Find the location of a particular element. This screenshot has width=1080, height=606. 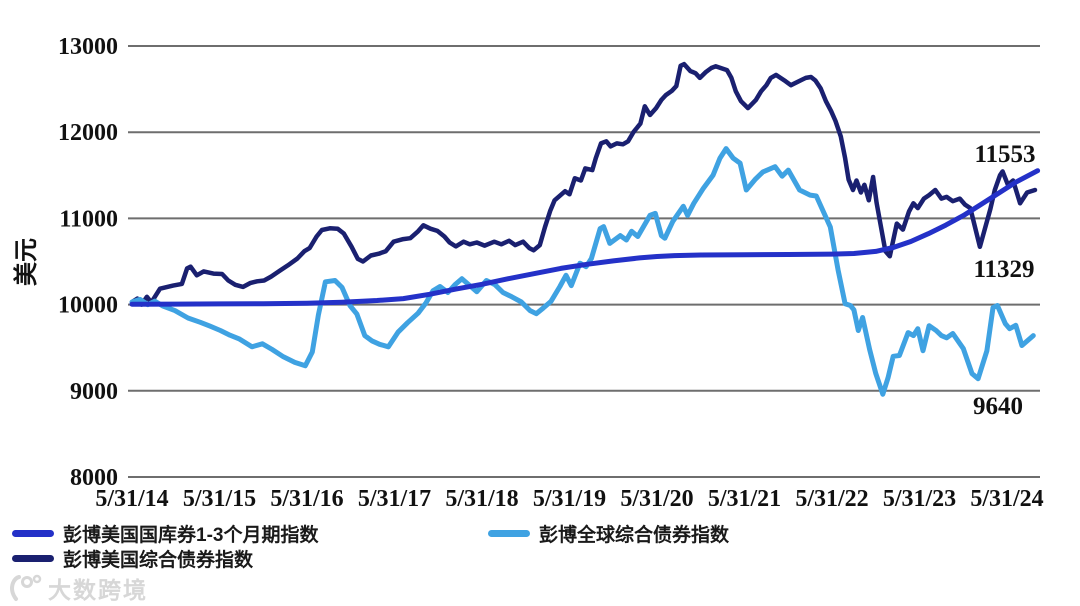

x-tick-label-5-31-22: 5/31/22 is located at coordinates (831, 499).